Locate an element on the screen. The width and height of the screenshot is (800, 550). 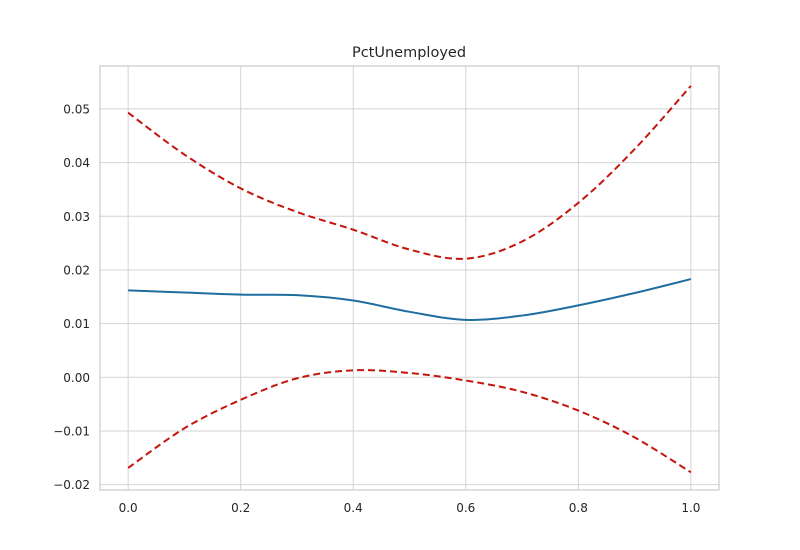
y-axis-ticks: −0.02 −0.01 0.00 0.01 0.02 0.03 0.04 0.05 is located at coordinates (71, 297).